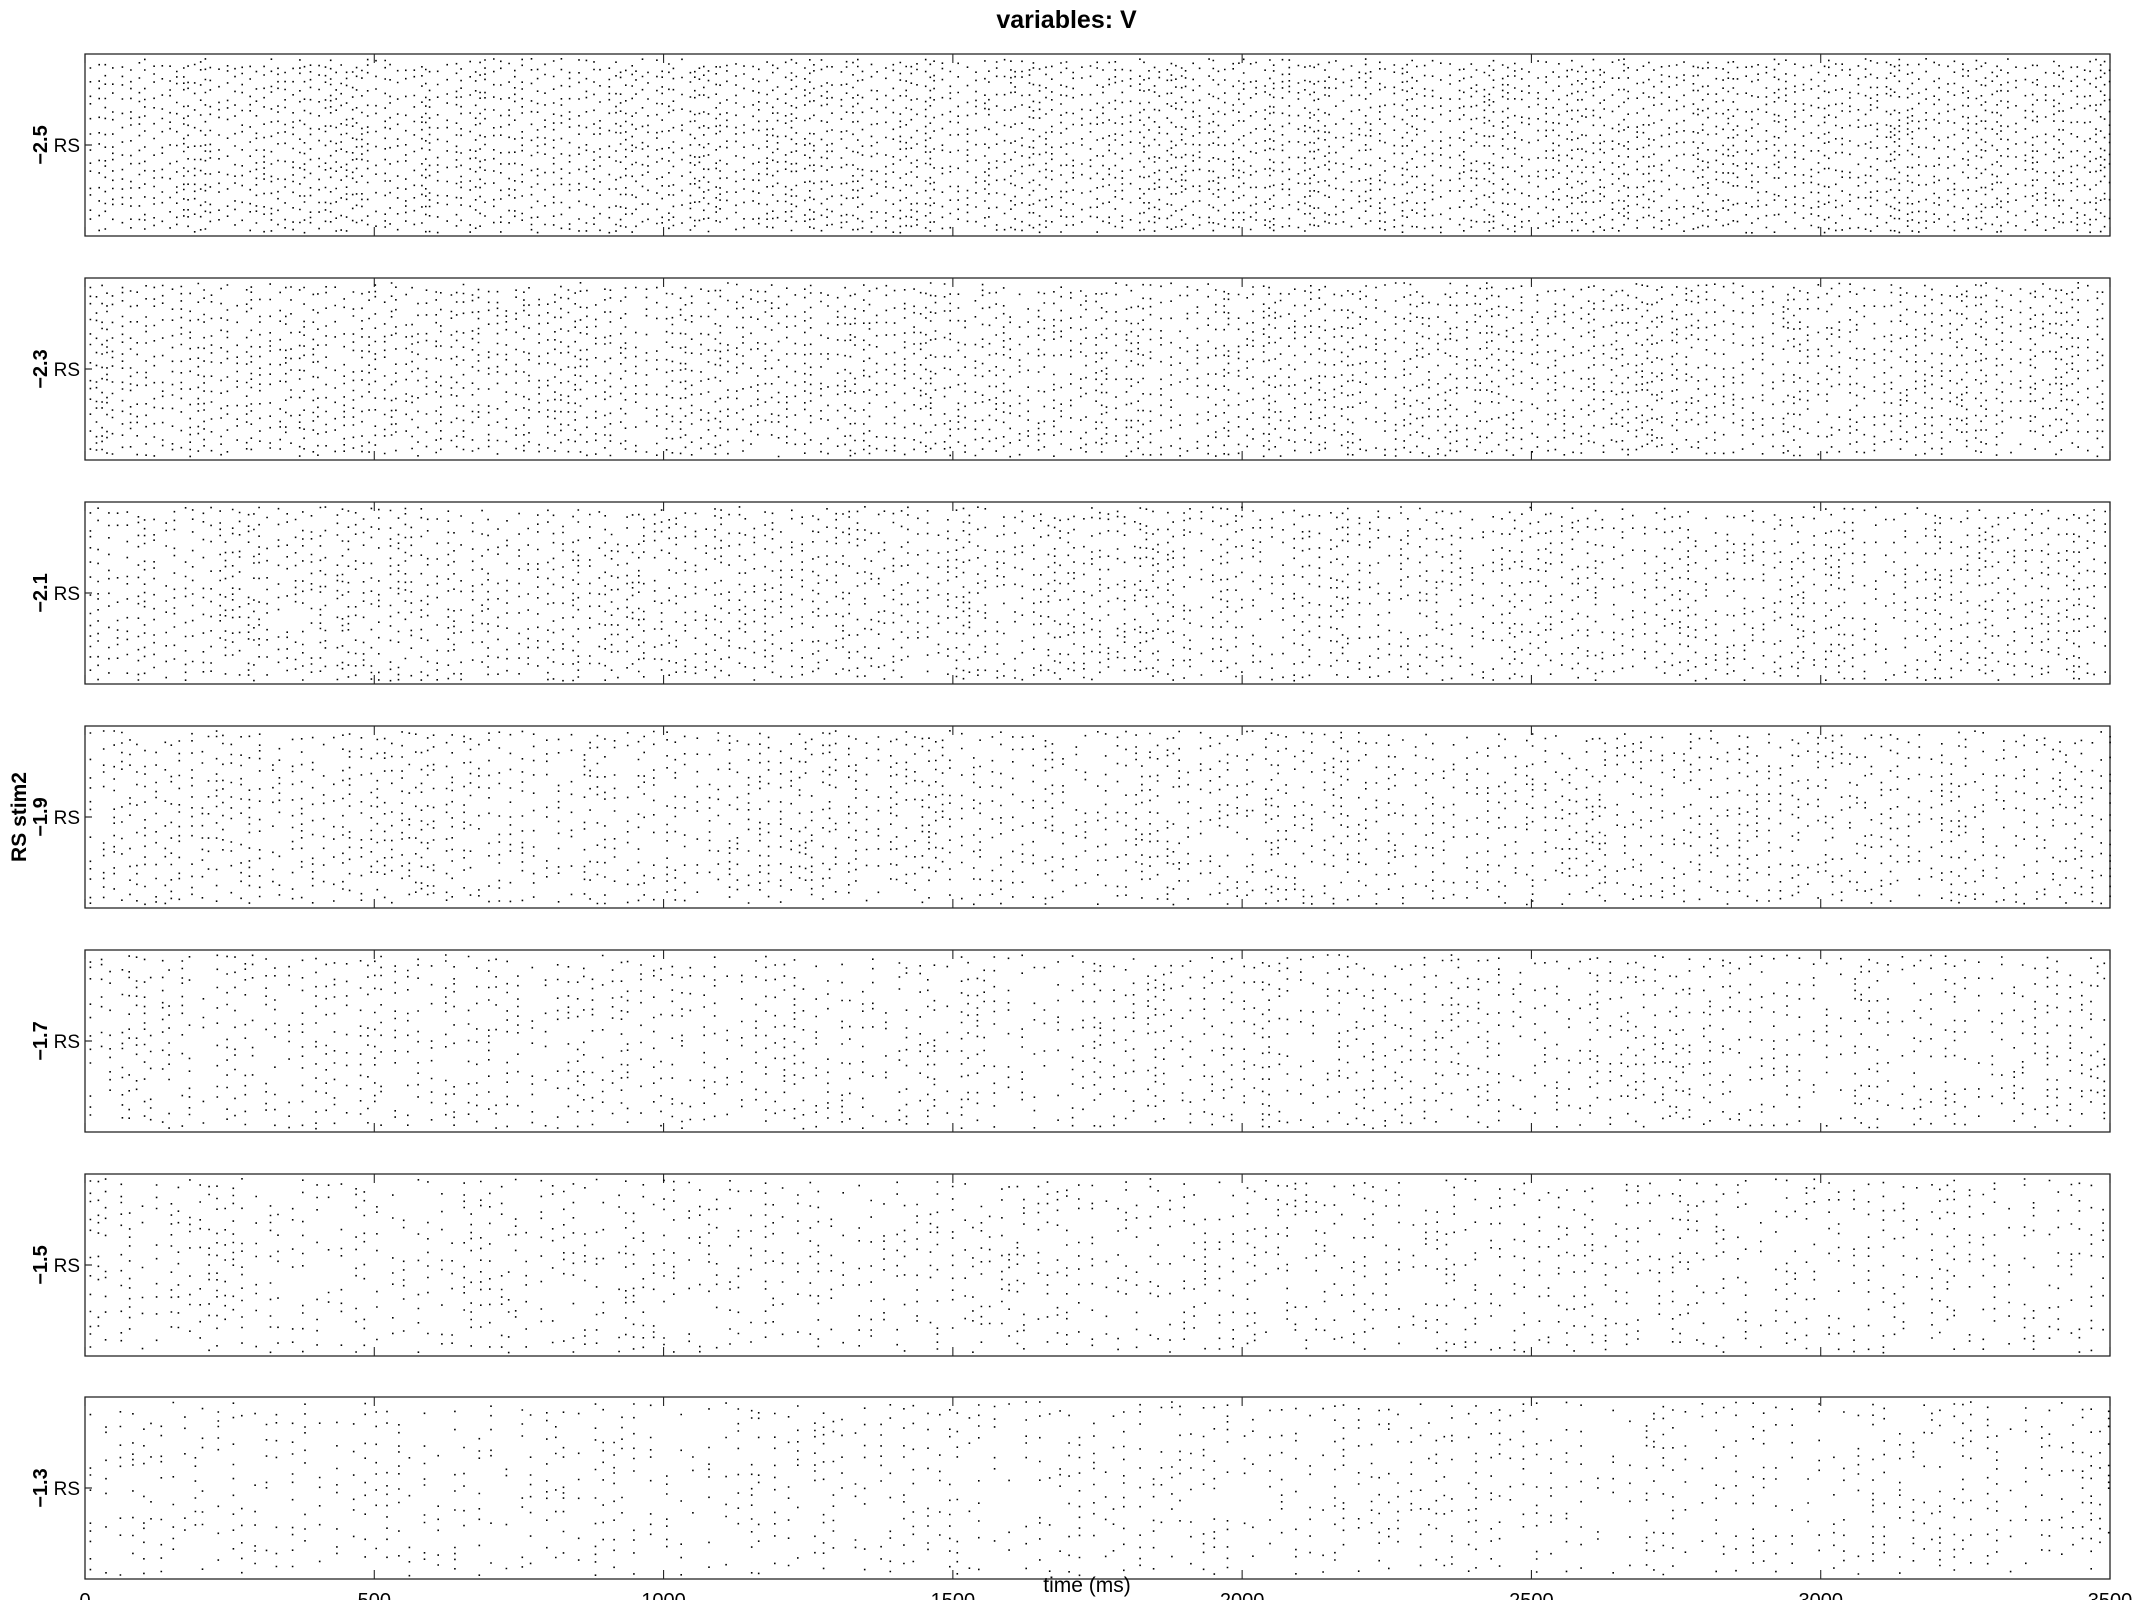 The height and width of the screenshot is (1600, 2133). I want to click on x-tick-label: 2500, so click(1531, 1595).